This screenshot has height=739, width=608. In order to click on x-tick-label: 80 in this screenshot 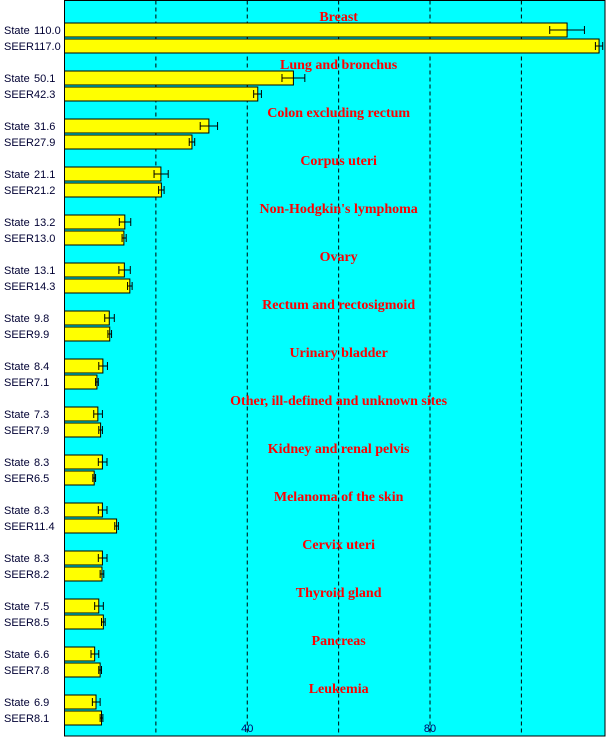, I will do `click(430, 729)`.